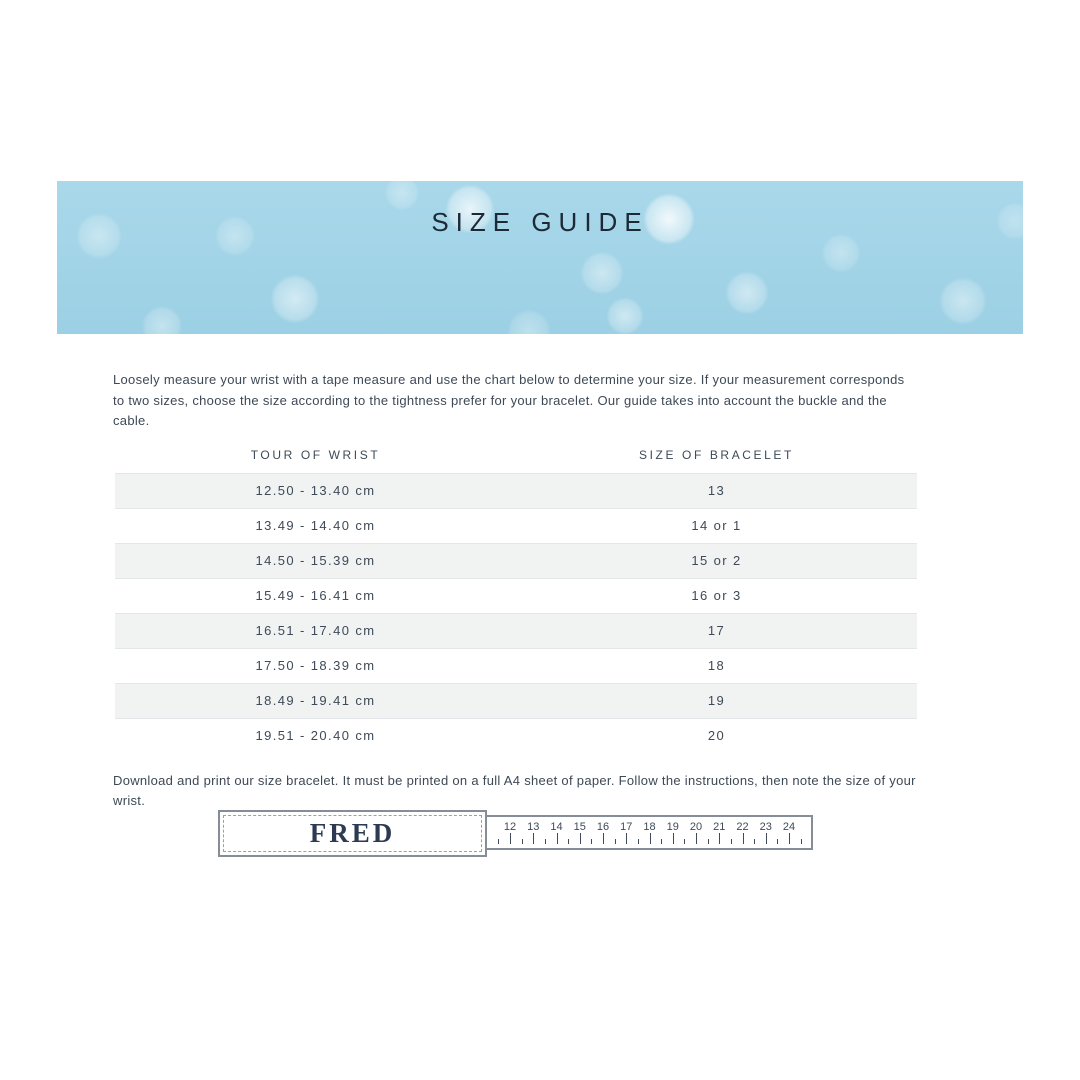 This screenshot has width=1080, height=1080. What do you see at coordinates (719, 827) in the screenshot?
I see `ruler-number: 21` at bounding box center [719, 827].